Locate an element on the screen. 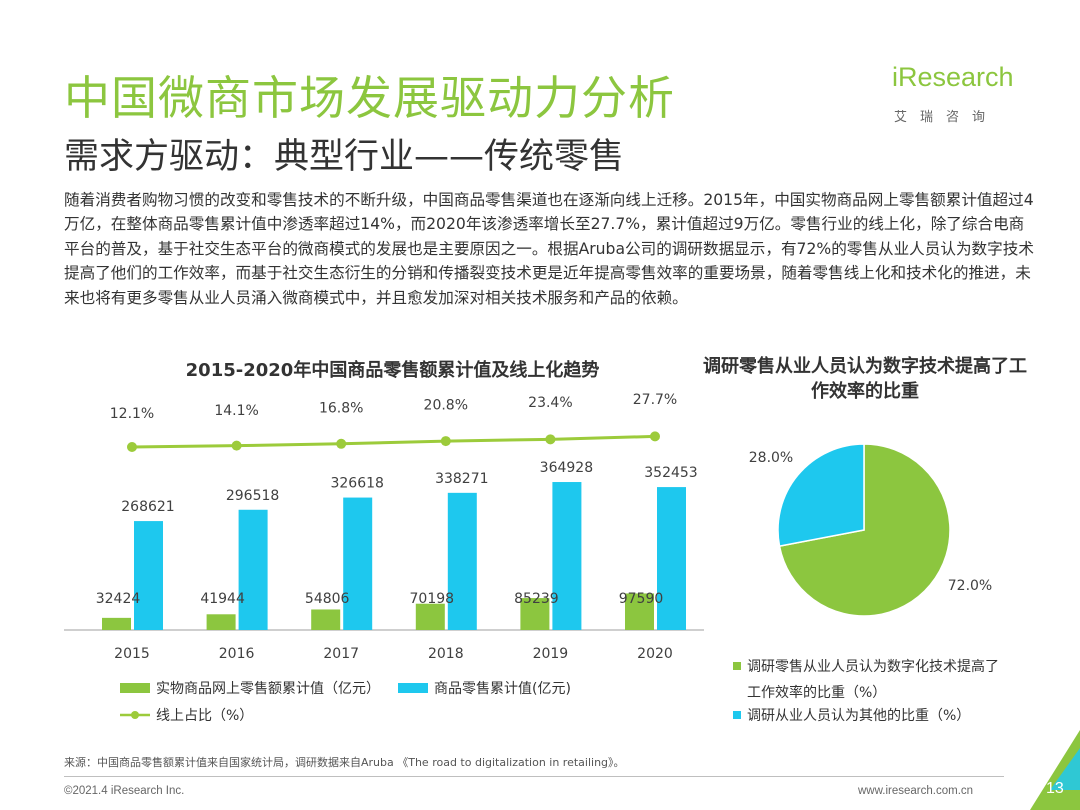 The image size is (1080, 810). data-label-total-2015: 268621 is located at coordinates (147, 507).